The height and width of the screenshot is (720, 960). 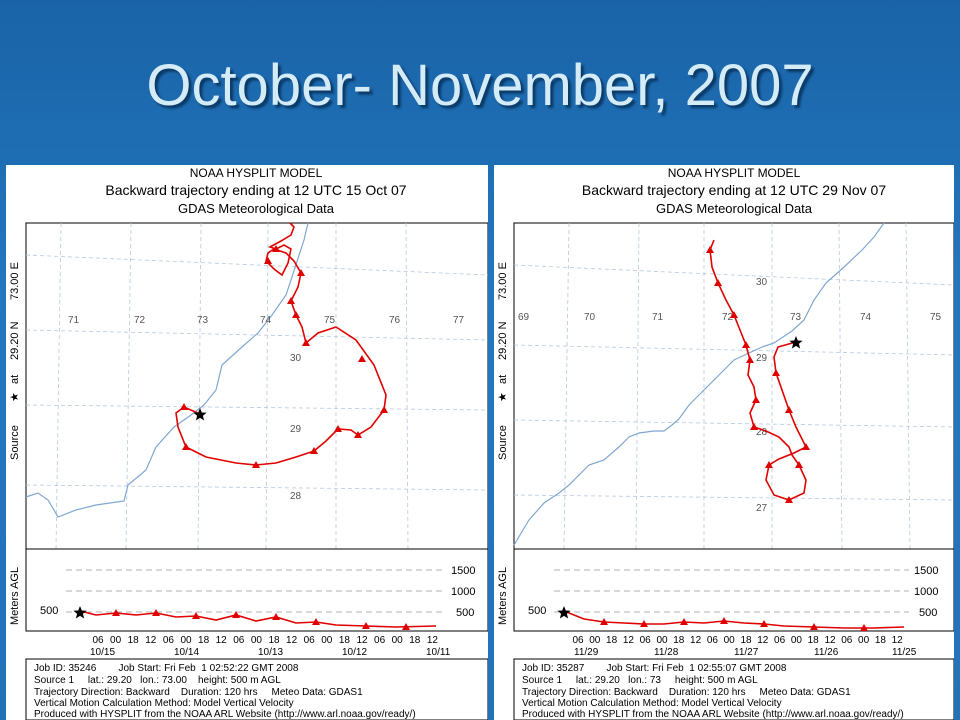 I want to click on model-title: NOAA HYSPLIT MODEL, so click(x=256, y=173).